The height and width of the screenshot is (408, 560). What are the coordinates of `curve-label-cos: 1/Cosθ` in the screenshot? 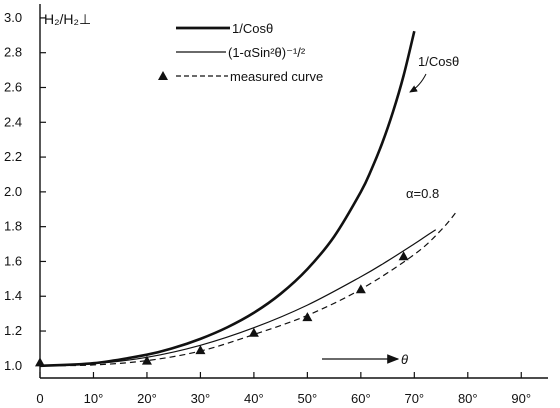 It's located at (438, 61).